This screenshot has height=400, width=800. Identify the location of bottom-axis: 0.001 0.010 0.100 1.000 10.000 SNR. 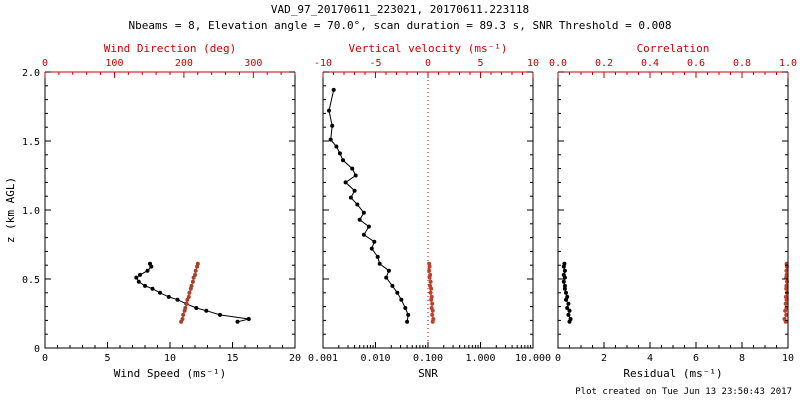
(429, 361).